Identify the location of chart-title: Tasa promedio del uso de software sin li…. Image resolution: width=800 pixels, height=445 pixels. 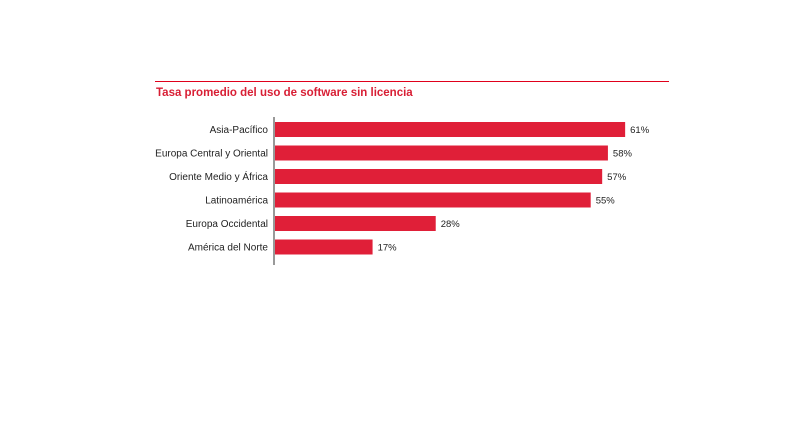
(284, 93).